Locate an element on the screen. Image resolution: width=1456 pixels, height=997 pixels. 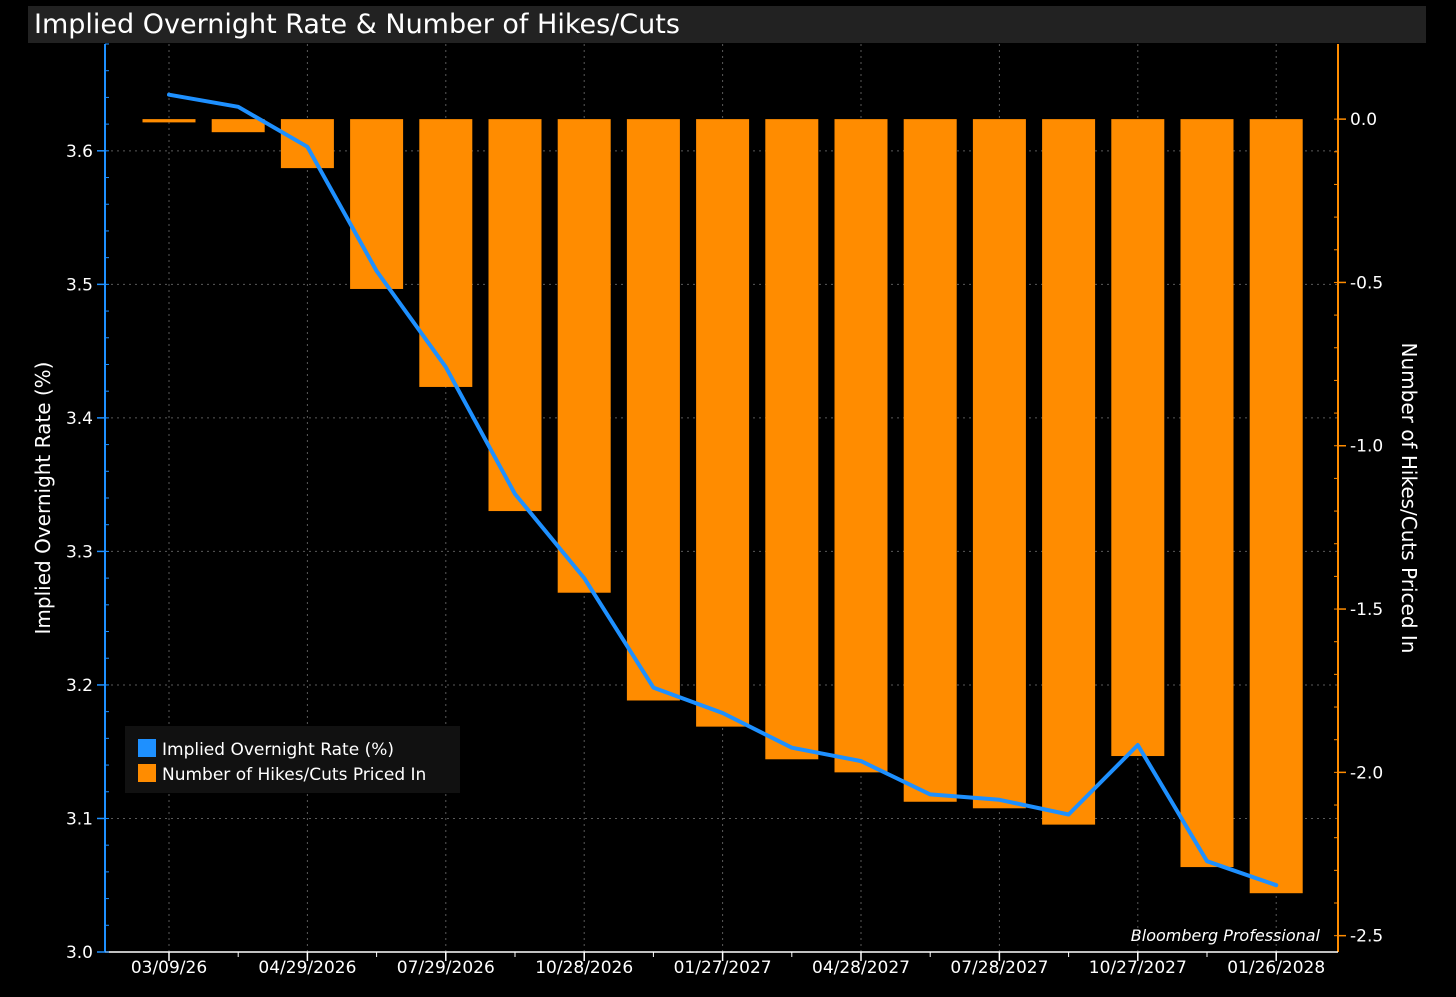
right-tick-label: -2.0 is located at coordinates (1366, 773).